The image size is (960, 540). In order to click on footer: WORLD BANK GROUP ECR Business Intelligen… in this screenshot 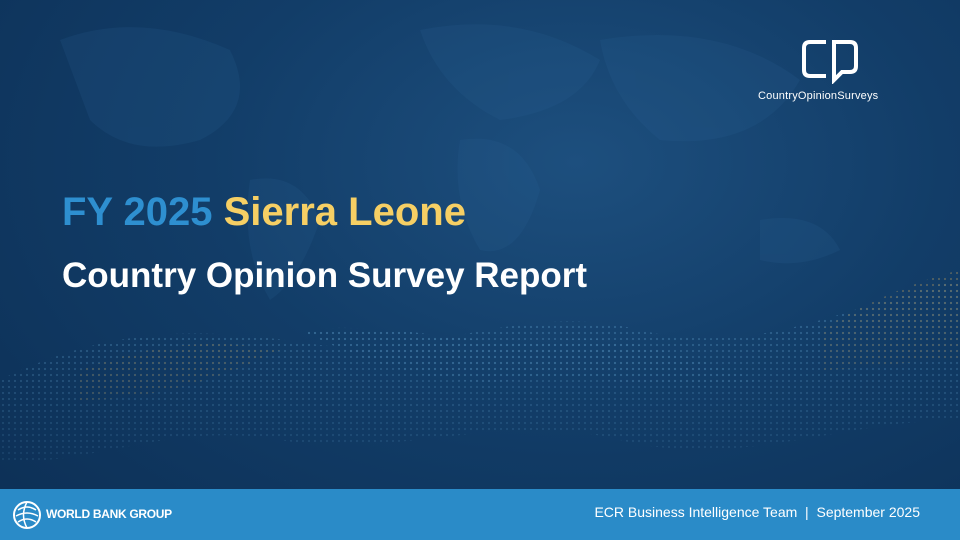, I will do `click(480, 514)`.